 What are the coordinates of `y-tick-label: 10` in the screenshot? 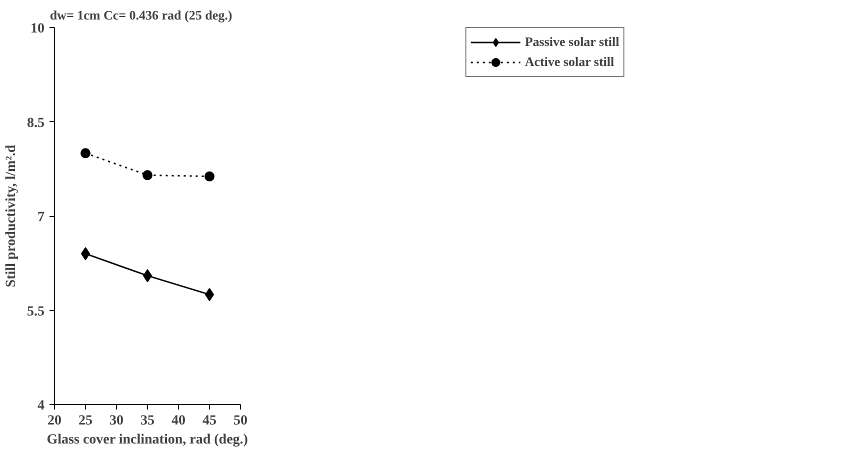 It's located at (37, 29).